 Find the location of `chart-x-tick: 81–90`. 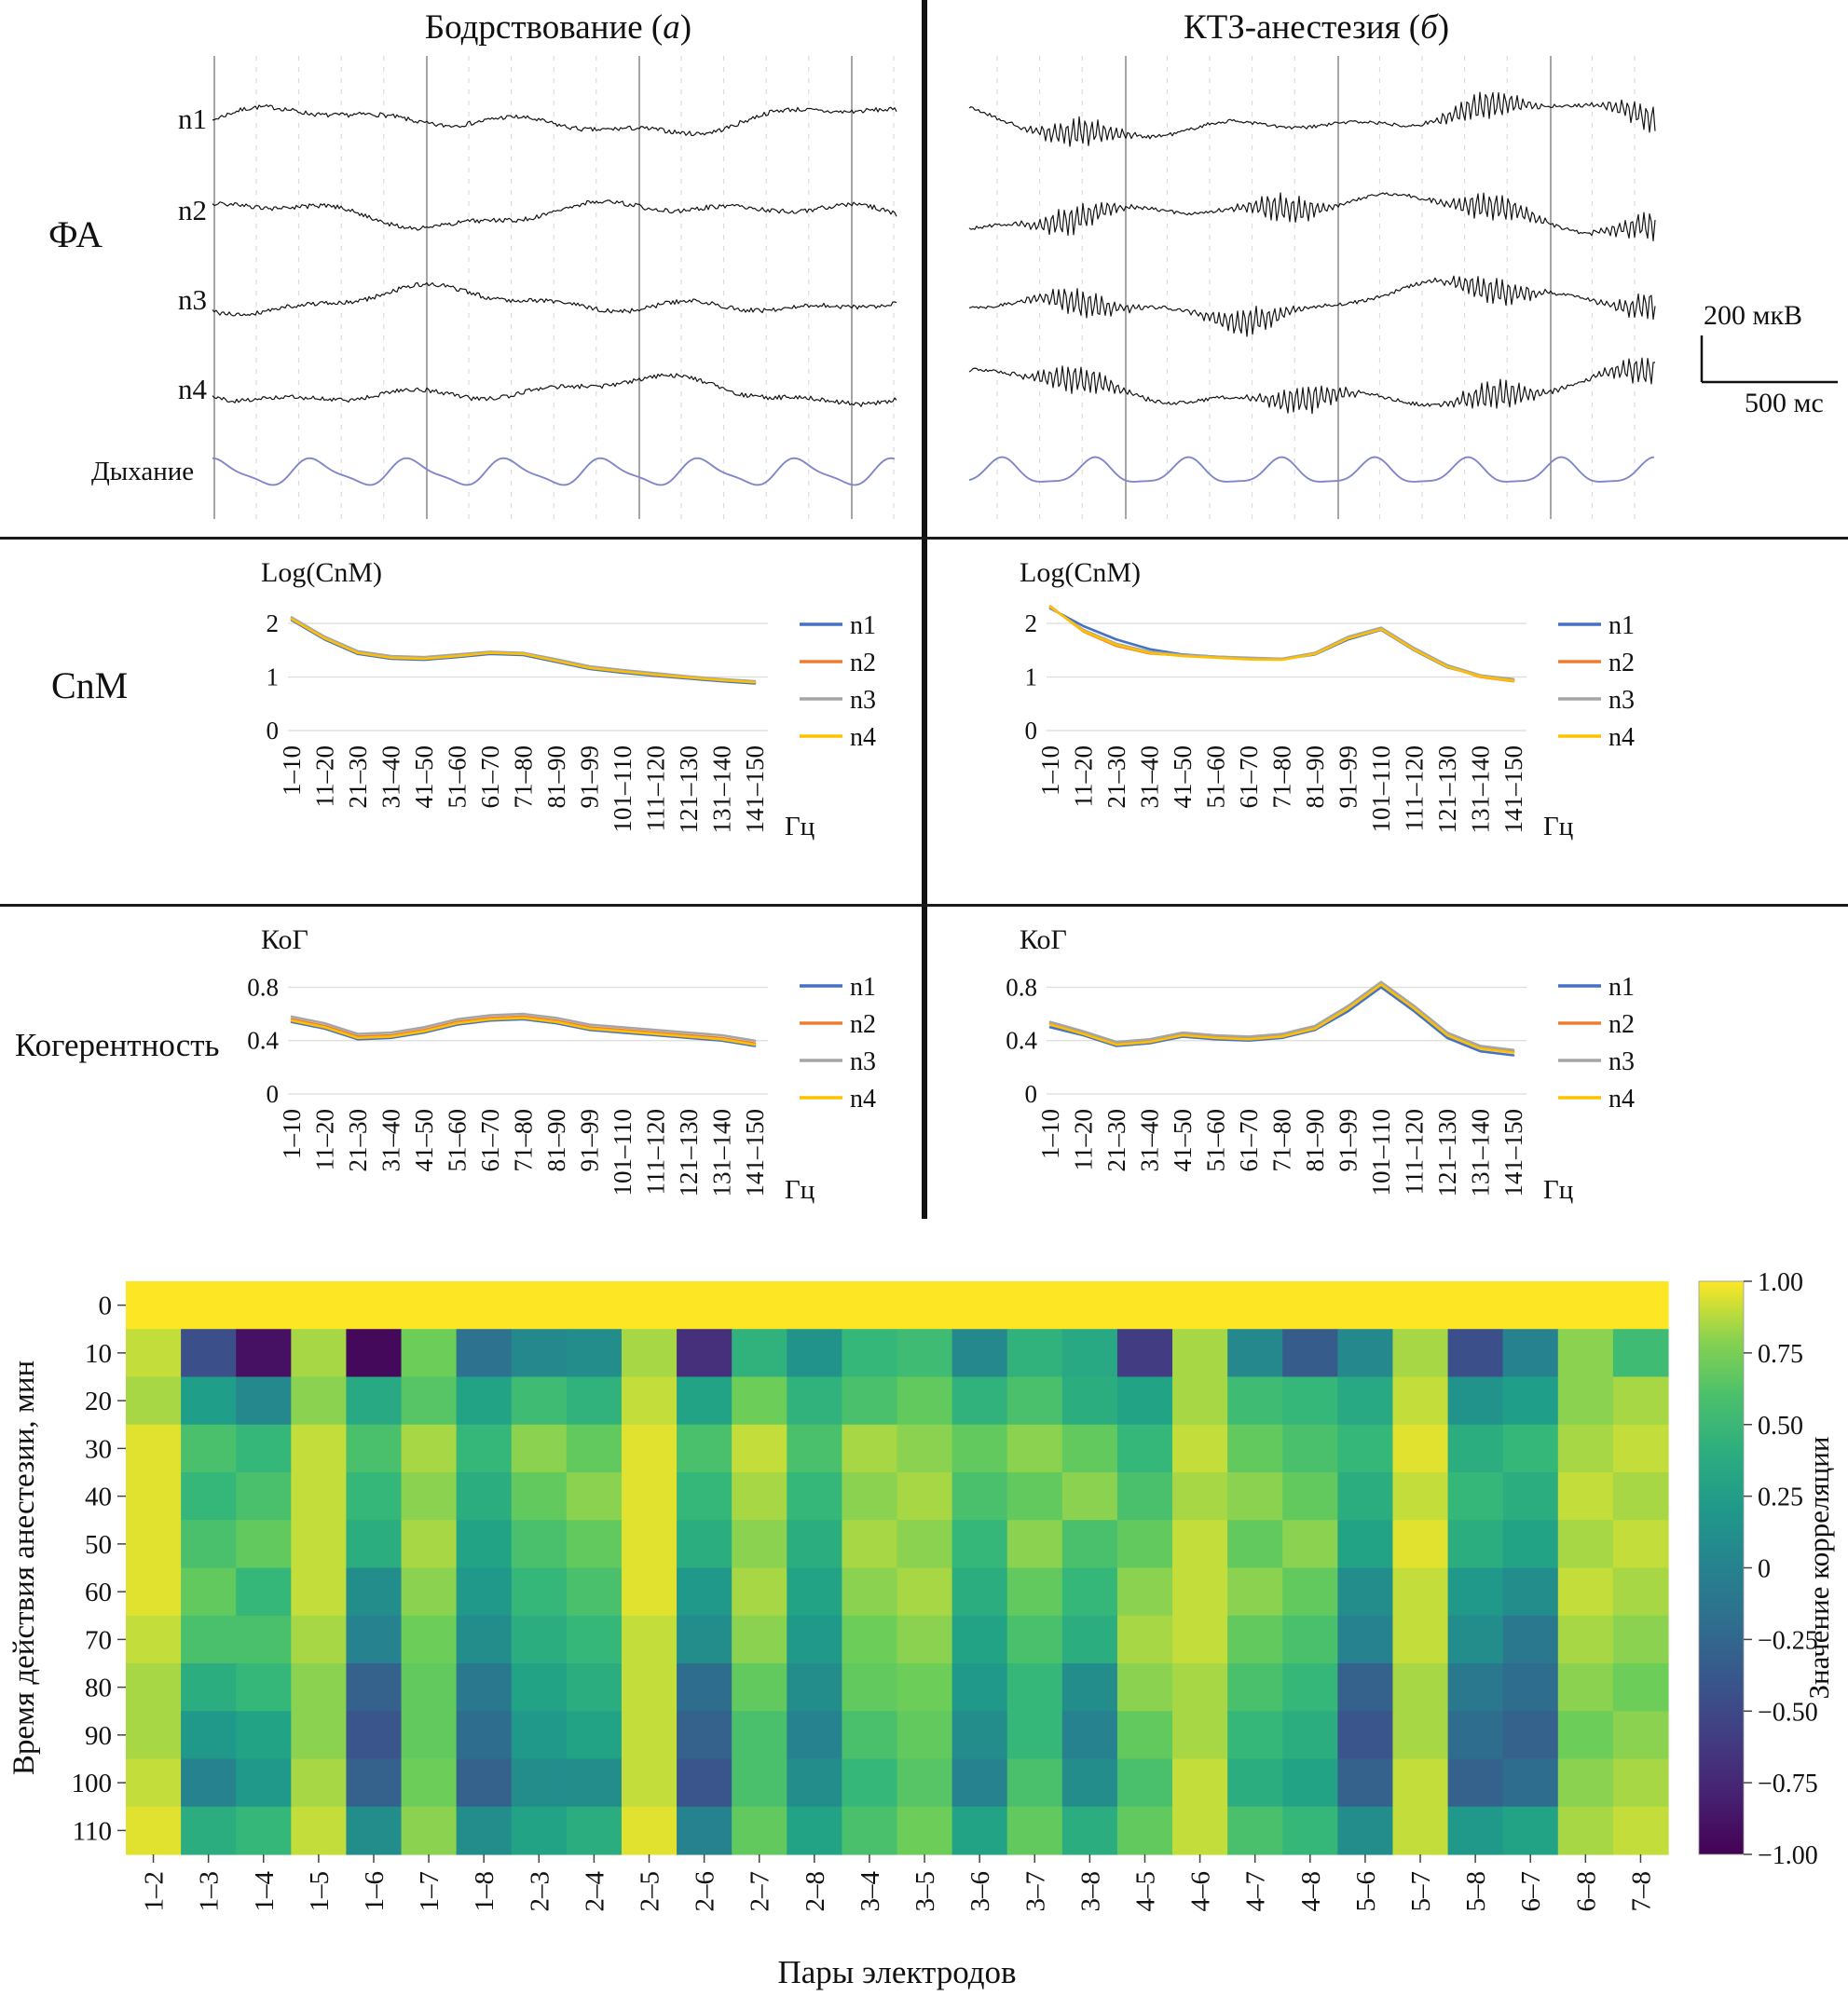

chart-x-tick: 81–90 is located at coordinates (1315, 777).